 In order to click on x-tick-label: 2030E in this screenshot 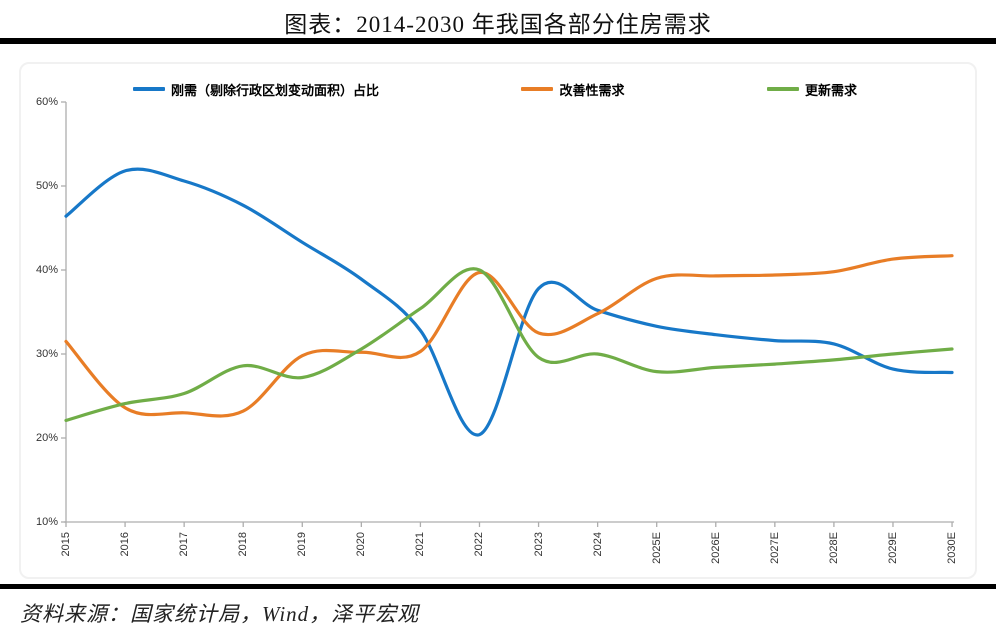, I will do `click(952, 548)`.